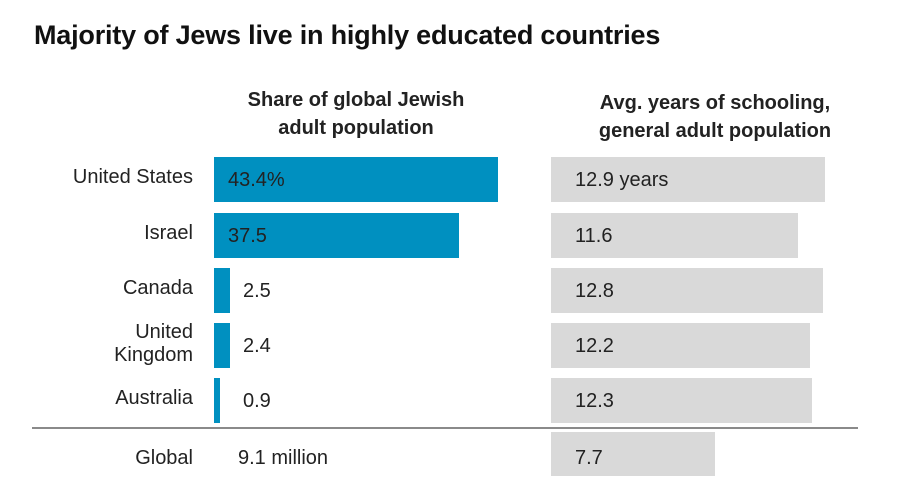 Image resolution: width=909 pixels, height=503 pixels. What do you see at coordinates (594, 346) in the screenshot?
I see `schooling-value-label: 12.2` at bounding box center [594, 346].